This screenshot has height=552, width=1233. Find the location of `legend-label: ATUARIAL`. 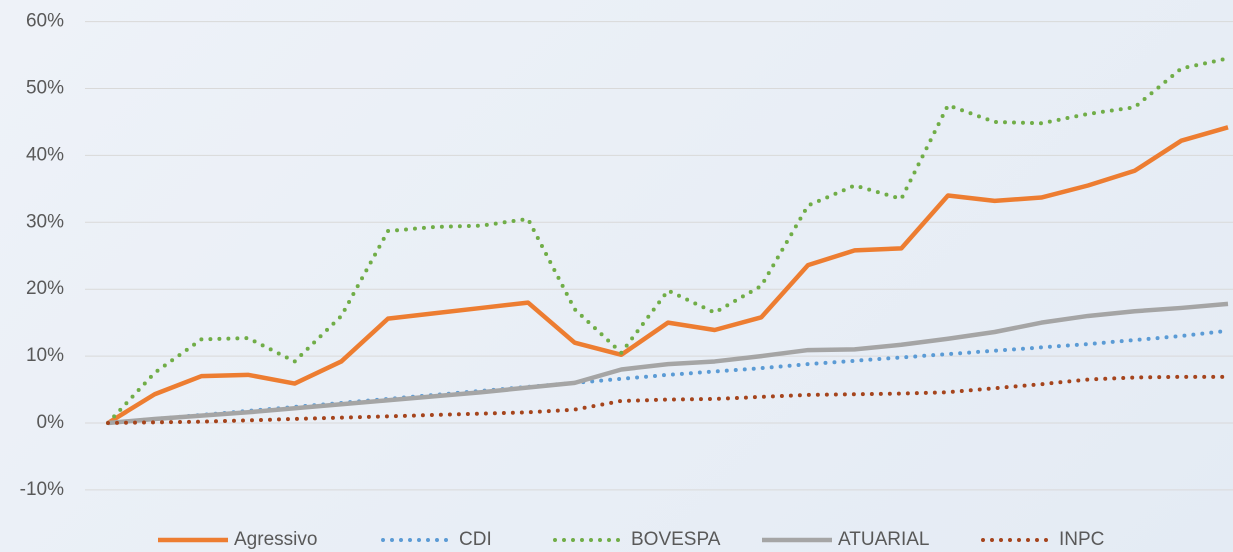

legend-label: ATUARIAL is located at coordinates (884, 539).